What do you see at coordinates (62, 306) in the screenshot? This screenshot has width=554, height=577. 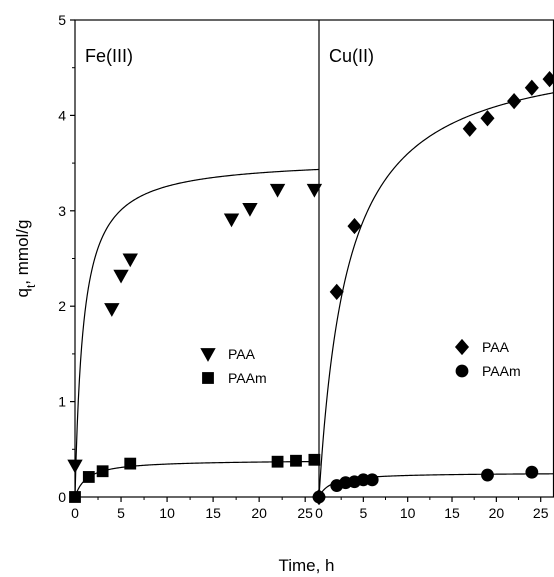 I see `y-tick-label: 2` at bounding box center [62, 306].